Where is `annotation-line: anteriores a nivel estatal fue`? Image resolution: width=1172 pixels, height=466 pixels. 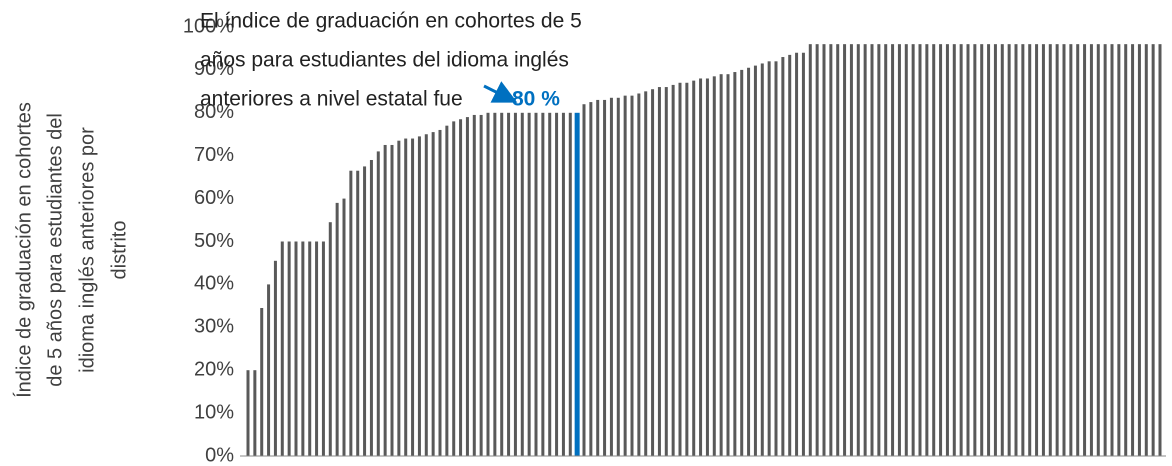
annotation-line: anteriores a nivel estatal fue is located at coordinates (331, 99).